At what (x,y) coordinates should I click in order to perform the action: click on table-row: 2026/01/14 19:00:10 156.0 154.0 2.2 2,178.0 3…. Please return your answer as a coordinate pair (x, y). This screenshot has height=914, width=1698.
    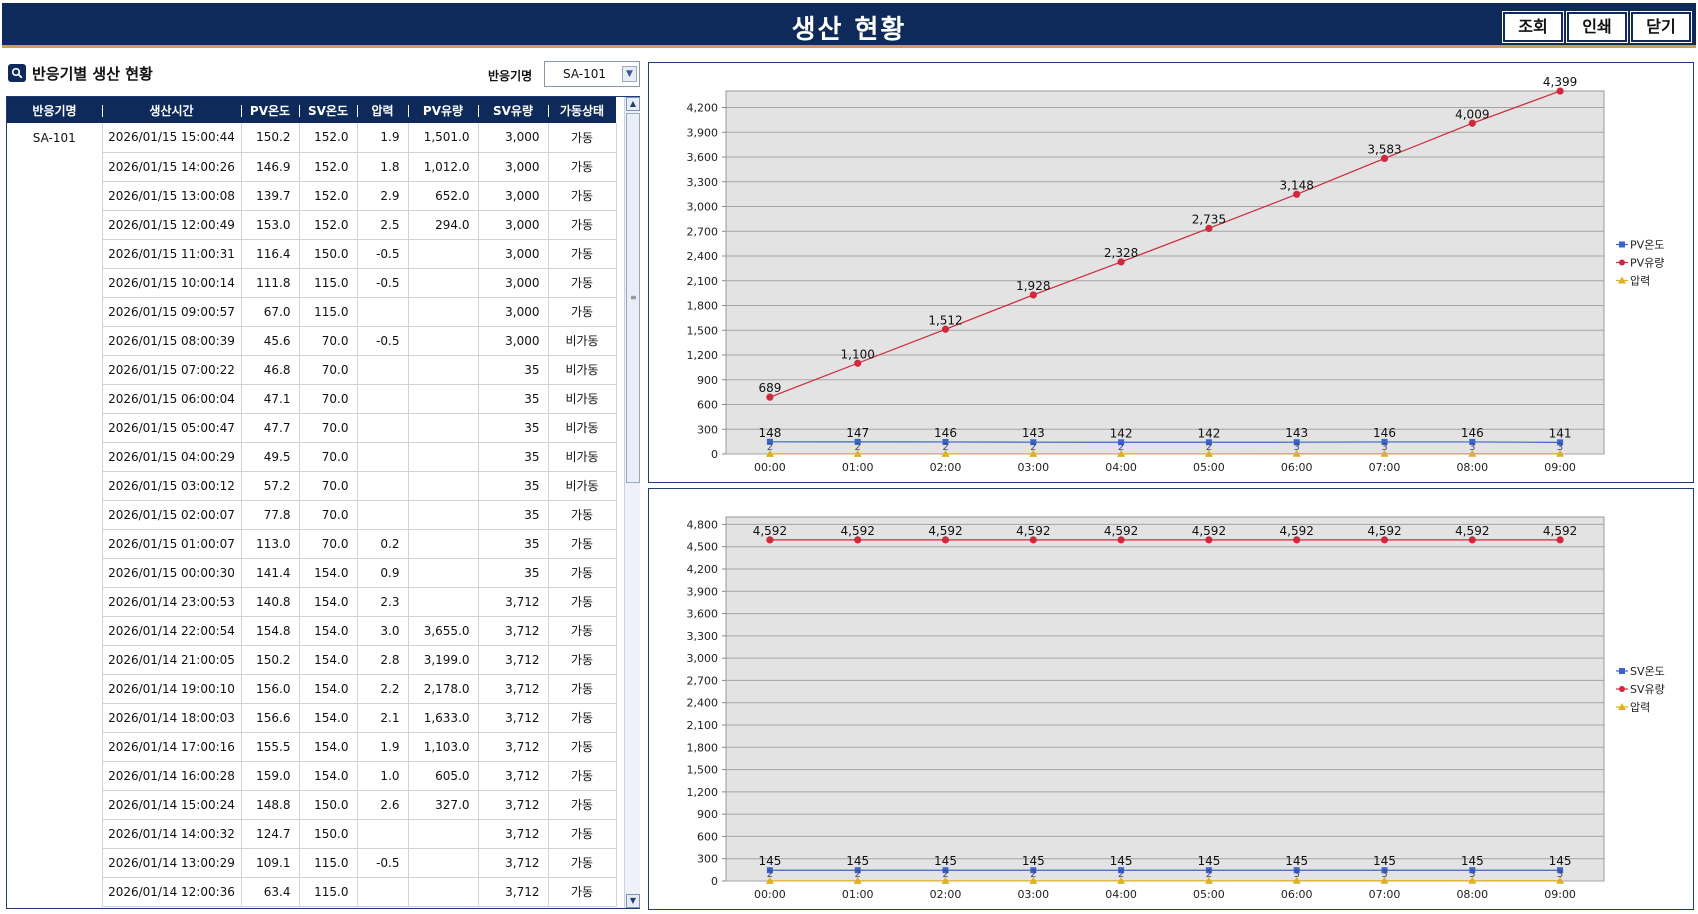
    Looking at the image, I should click on (312, 689).